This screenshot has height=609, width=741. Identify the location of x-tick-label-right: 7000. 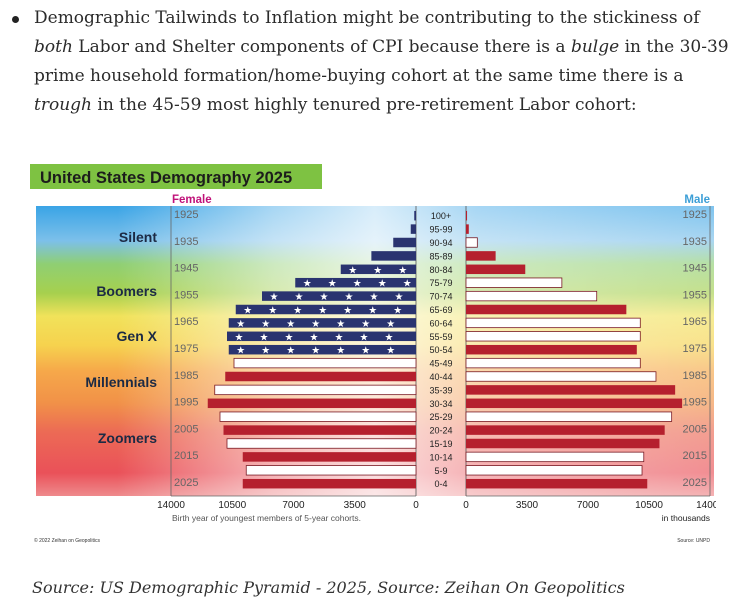
(588, 505).